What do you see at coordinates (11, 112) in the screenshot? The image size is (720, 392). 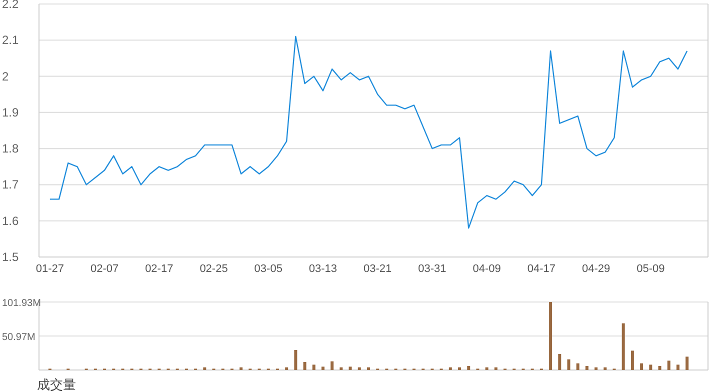 I see `y-tick-label: 1.9` at bounding box center [11, 112].